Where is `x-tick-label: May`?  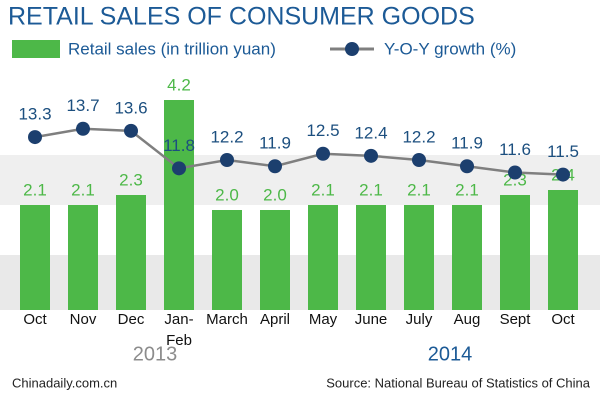
x-tick-label: May is located at coordinates (323, 319).